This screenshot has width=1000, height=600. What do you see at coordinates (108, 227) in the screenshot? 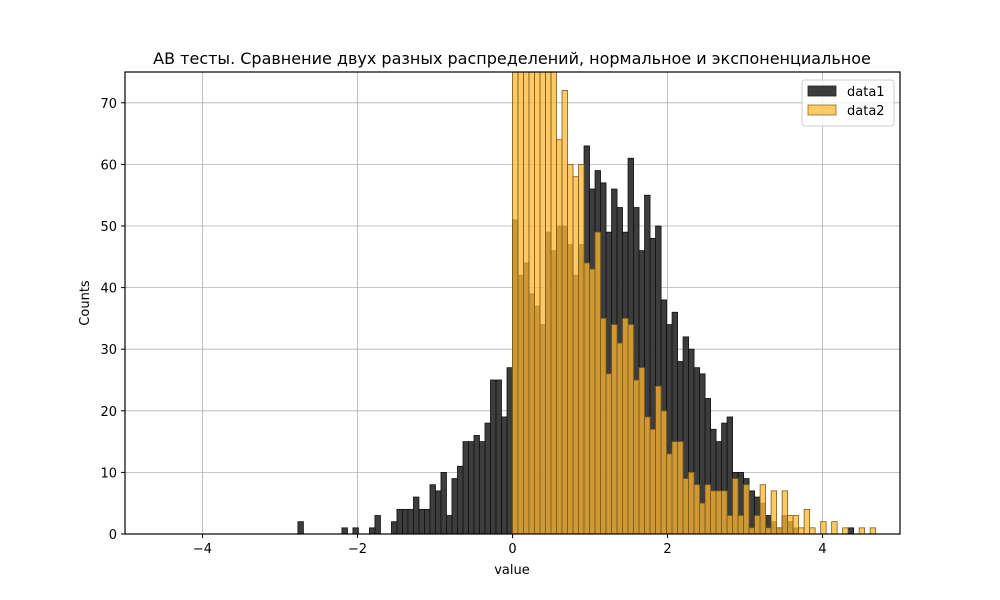
I see `y-tick-label: 50` at bounding box center [108, 227].